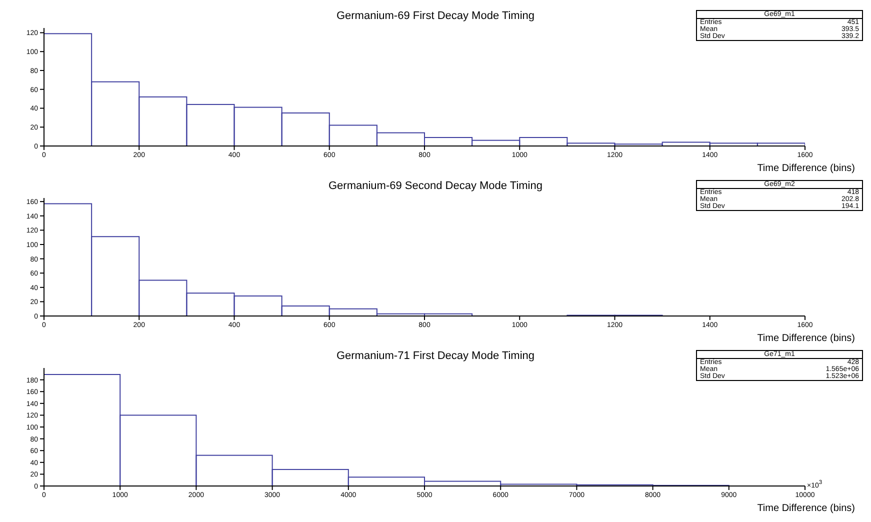  I want to click on chart-title: Germanium-69 Second Decay Mode Timing, so click(435, 186).